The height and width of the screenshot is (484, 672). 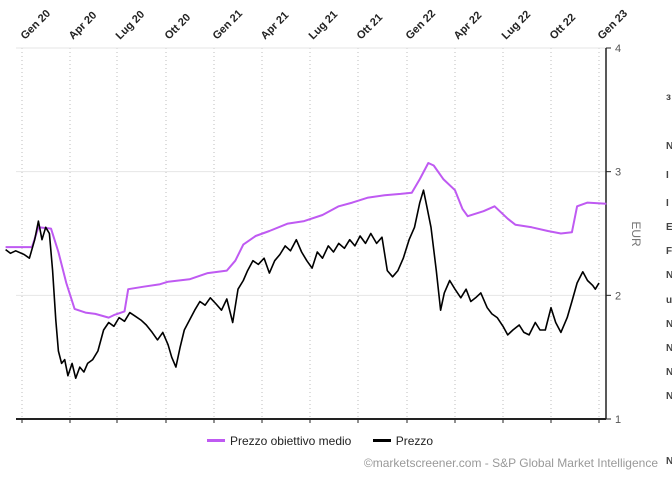 I want to click on legend: Prezzo obiettivo medio Prezzo, so click(x=320, y=439).